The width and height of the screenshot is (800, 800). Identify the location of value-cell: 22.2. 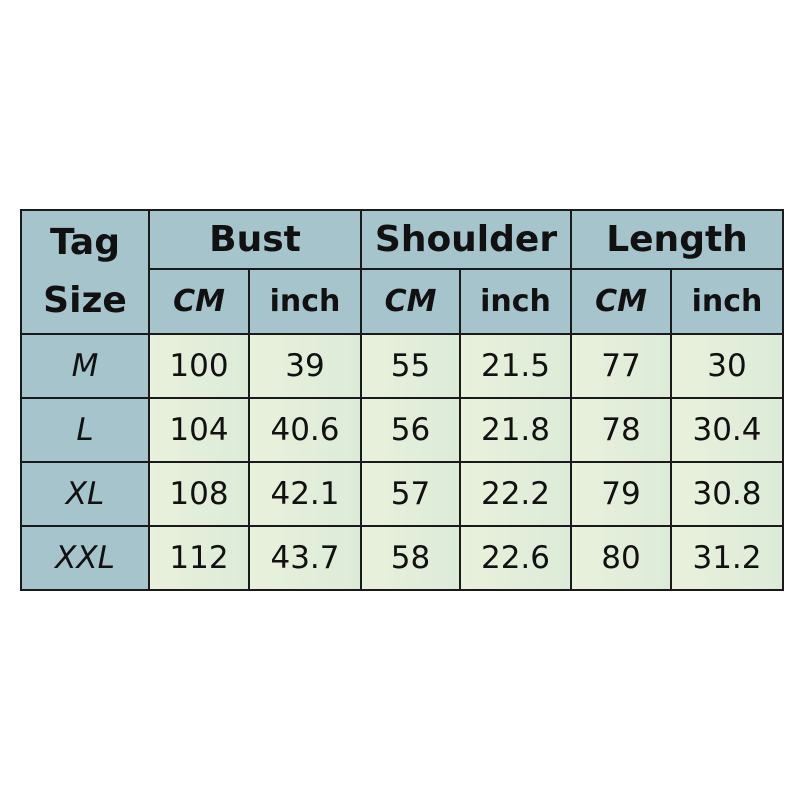
(515, 494).